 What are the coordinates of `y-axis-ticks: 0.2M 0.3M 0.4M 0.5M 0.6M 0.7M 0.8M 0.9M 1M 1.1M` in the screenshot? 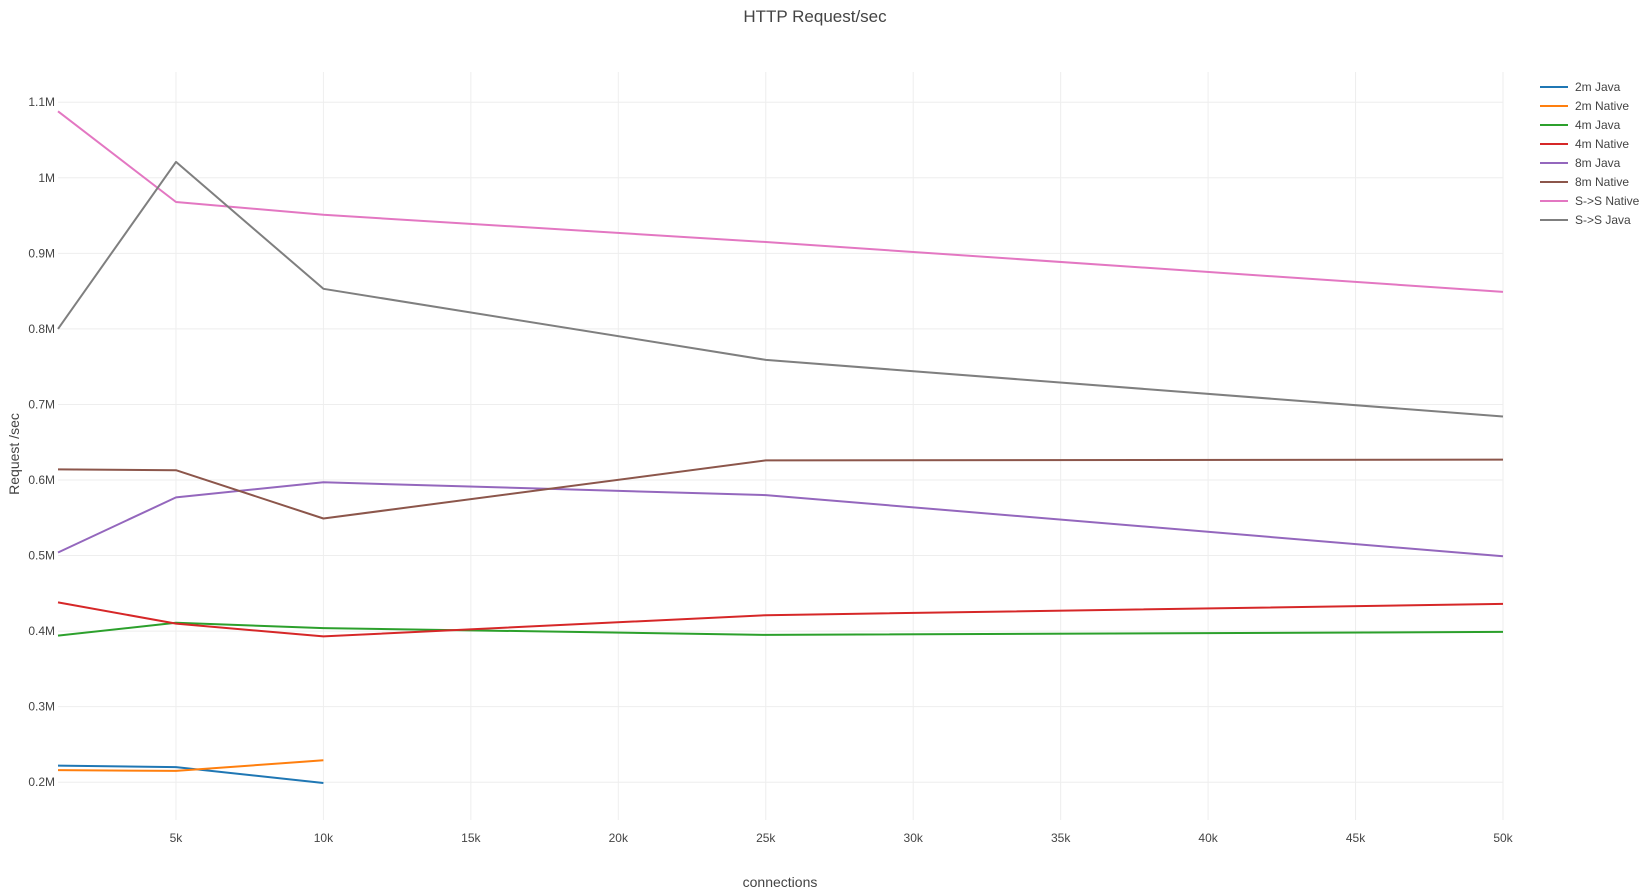 It's located at (41, 442).